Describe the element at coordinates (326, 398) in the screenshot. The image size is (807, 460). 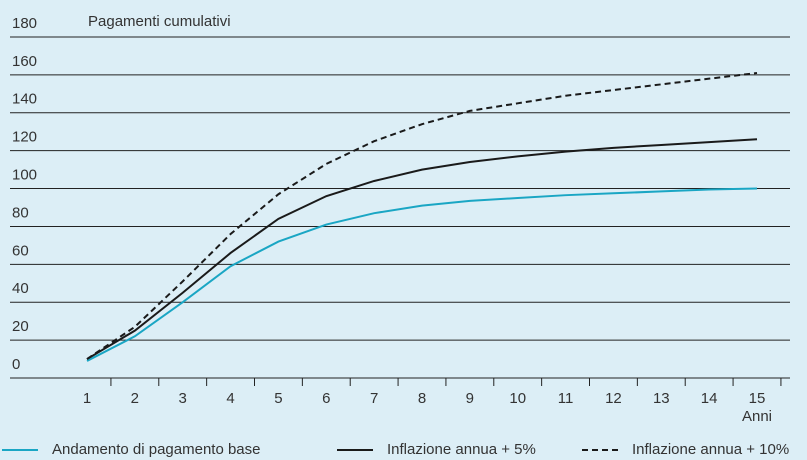
I see `x-tick-label: 6` at that location.